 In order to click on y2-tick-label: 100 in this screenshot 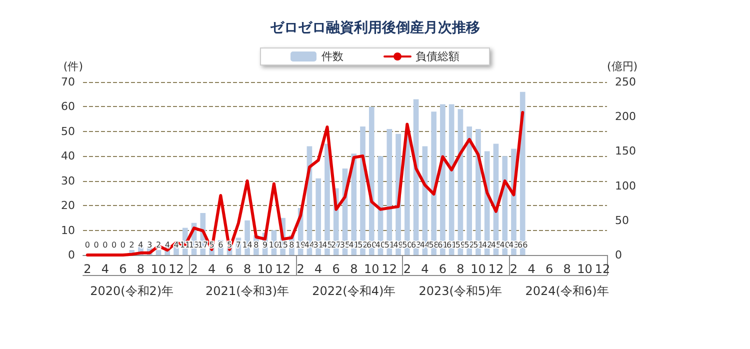, I will do `click(625, 185)`.